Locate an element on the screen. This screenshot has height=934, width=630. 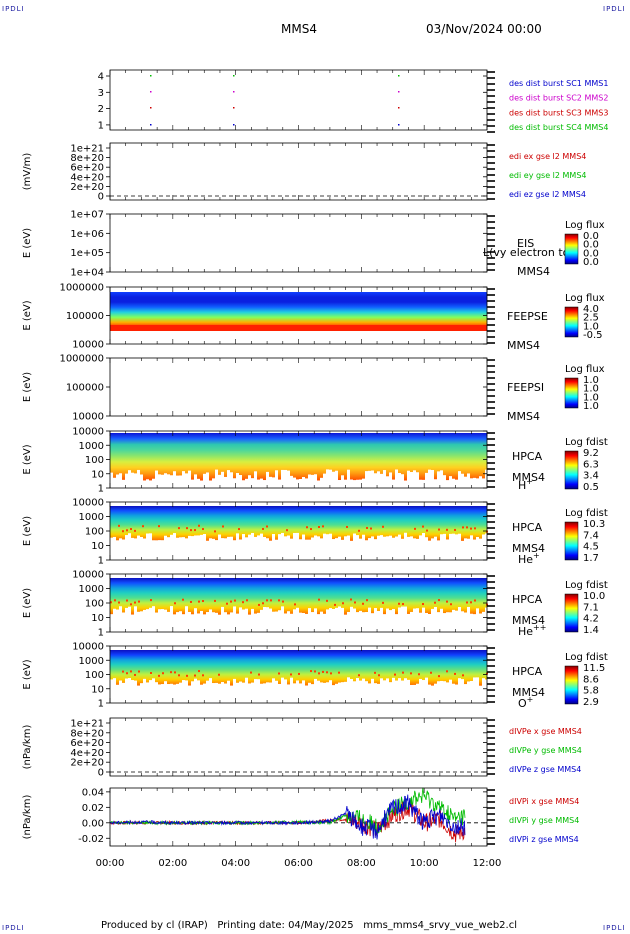
instrument-label: FEEPSE is located at coordinates (527, 316).